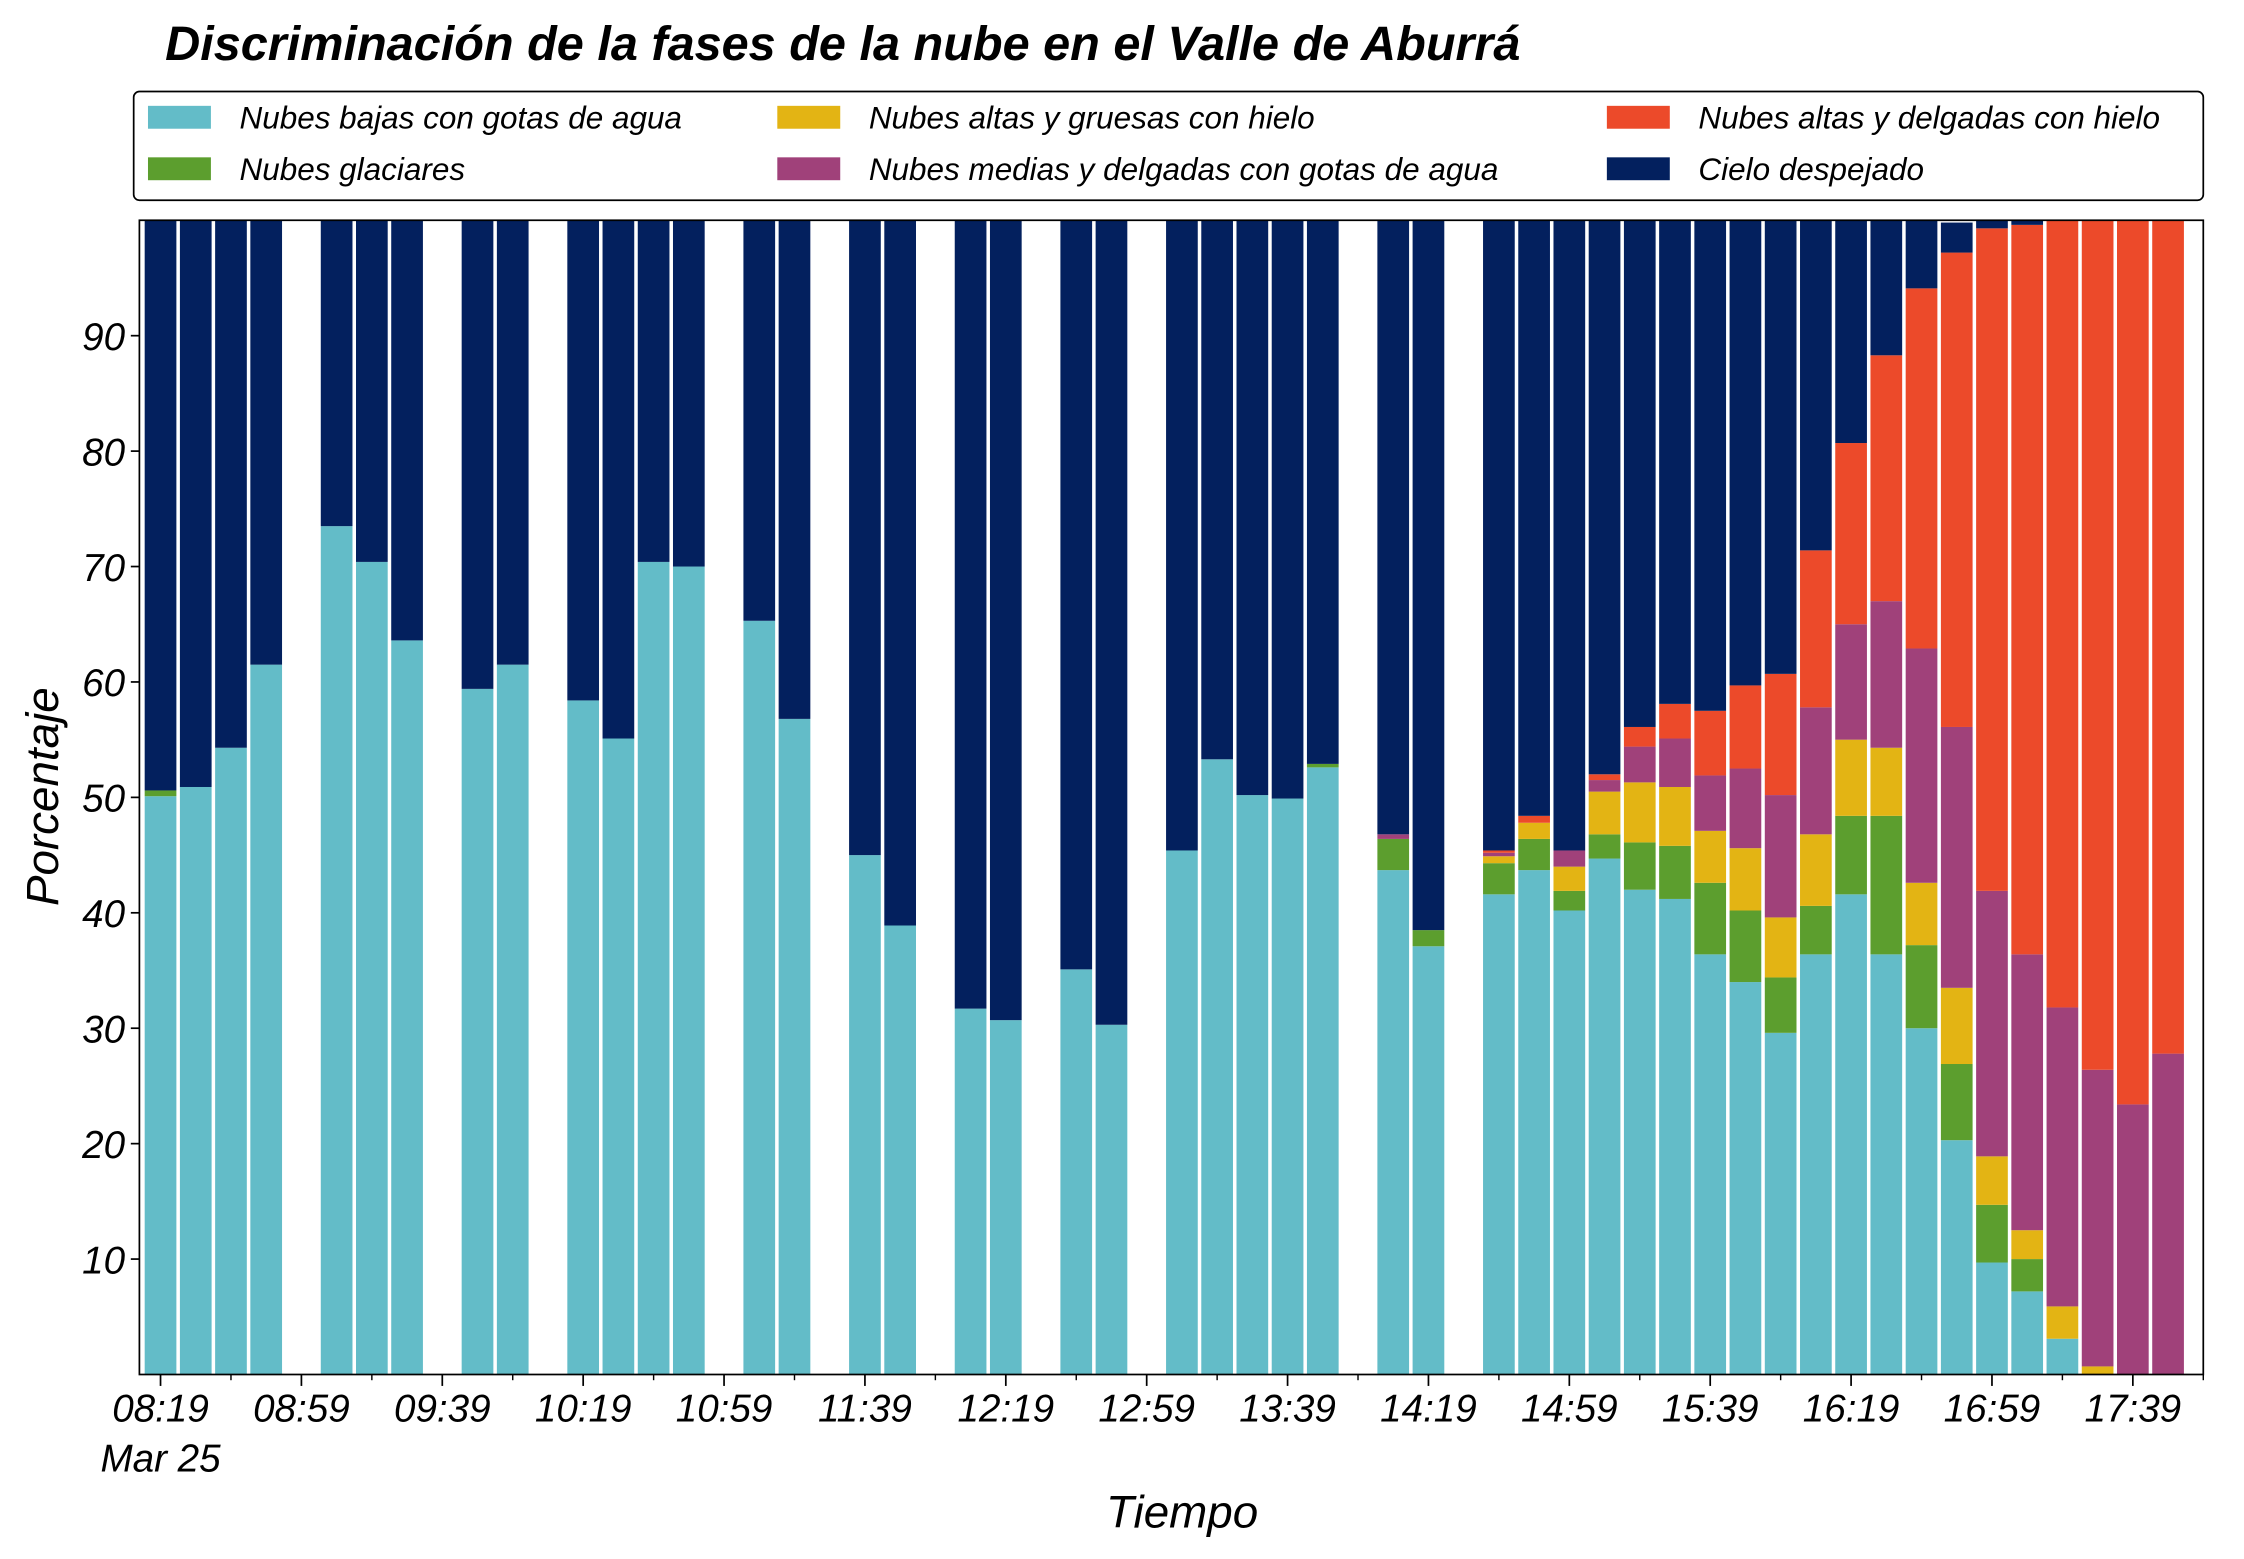  I want to click on x-tick-label: 12:19, so click(1005, 1409).